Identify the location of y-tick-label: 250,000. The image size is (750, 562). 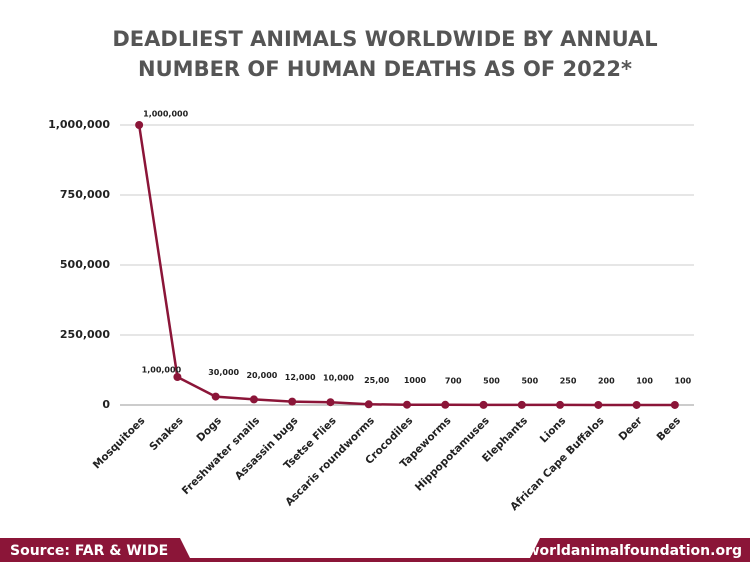
(85, 334).